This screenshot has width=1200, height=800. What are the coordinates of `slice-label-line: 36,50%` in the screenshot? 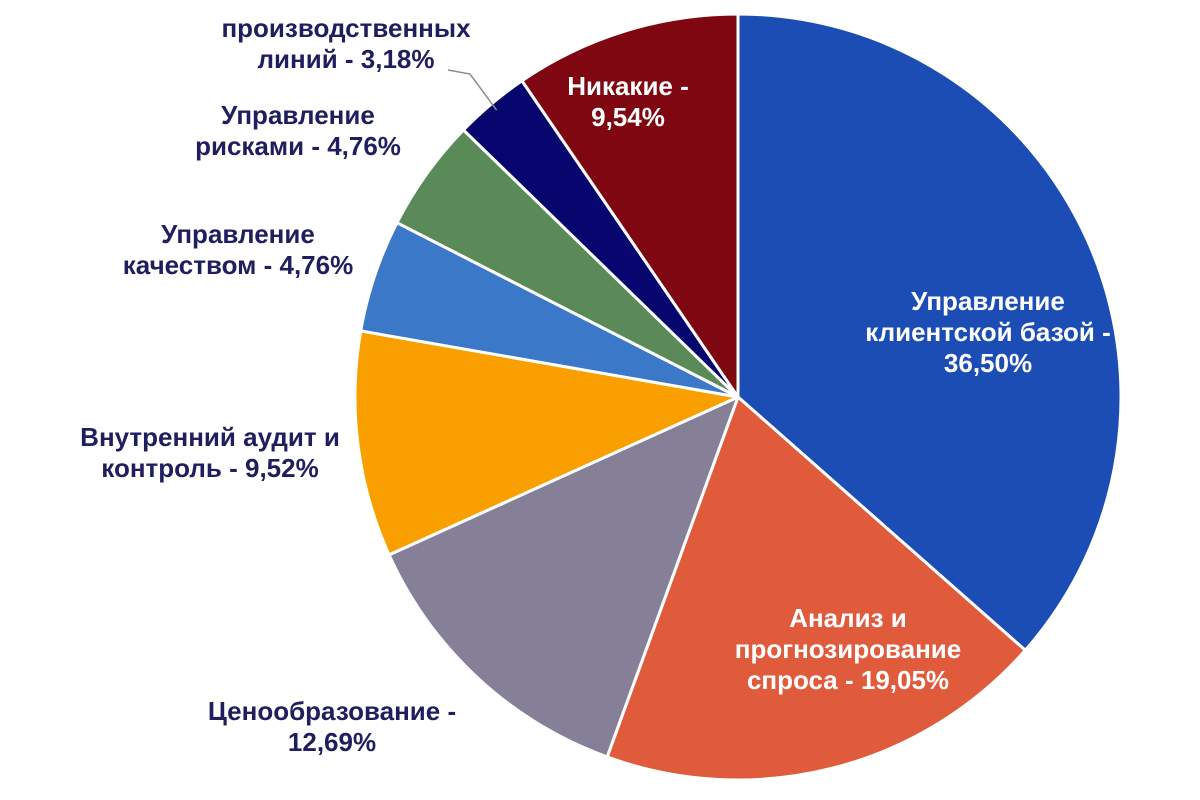 It's located at (988, 363).